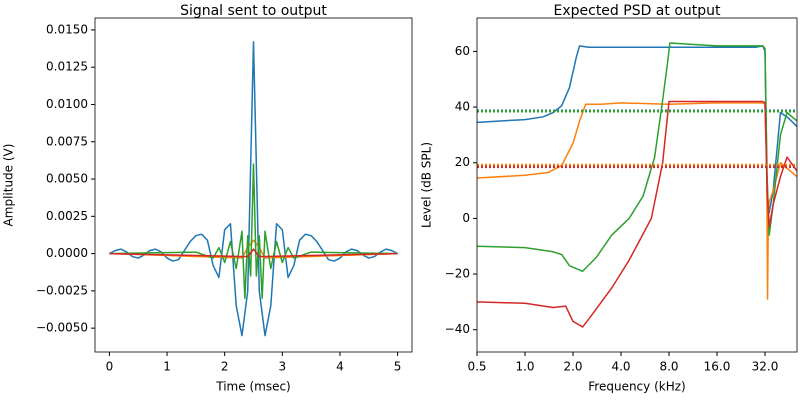 This screenshot has height=400, width=800. I want to click on y-tick-label: 0.0100, so click(67, 104).